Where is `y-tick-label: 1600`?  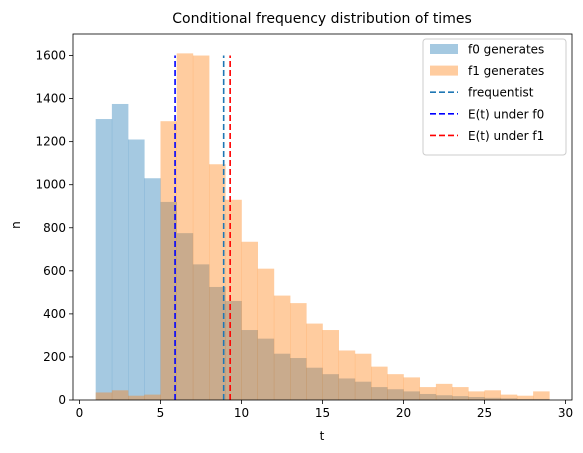 y-tick-label: 1600 is located at coordinates (50, 56).